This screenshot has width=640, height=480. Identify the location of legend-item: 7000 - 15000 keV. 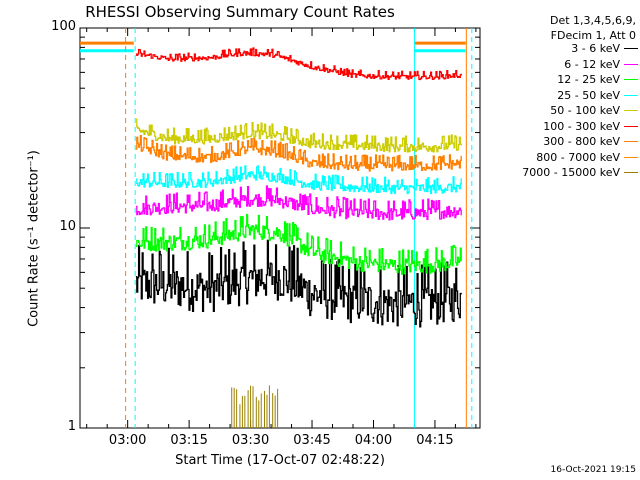
(549, 173).